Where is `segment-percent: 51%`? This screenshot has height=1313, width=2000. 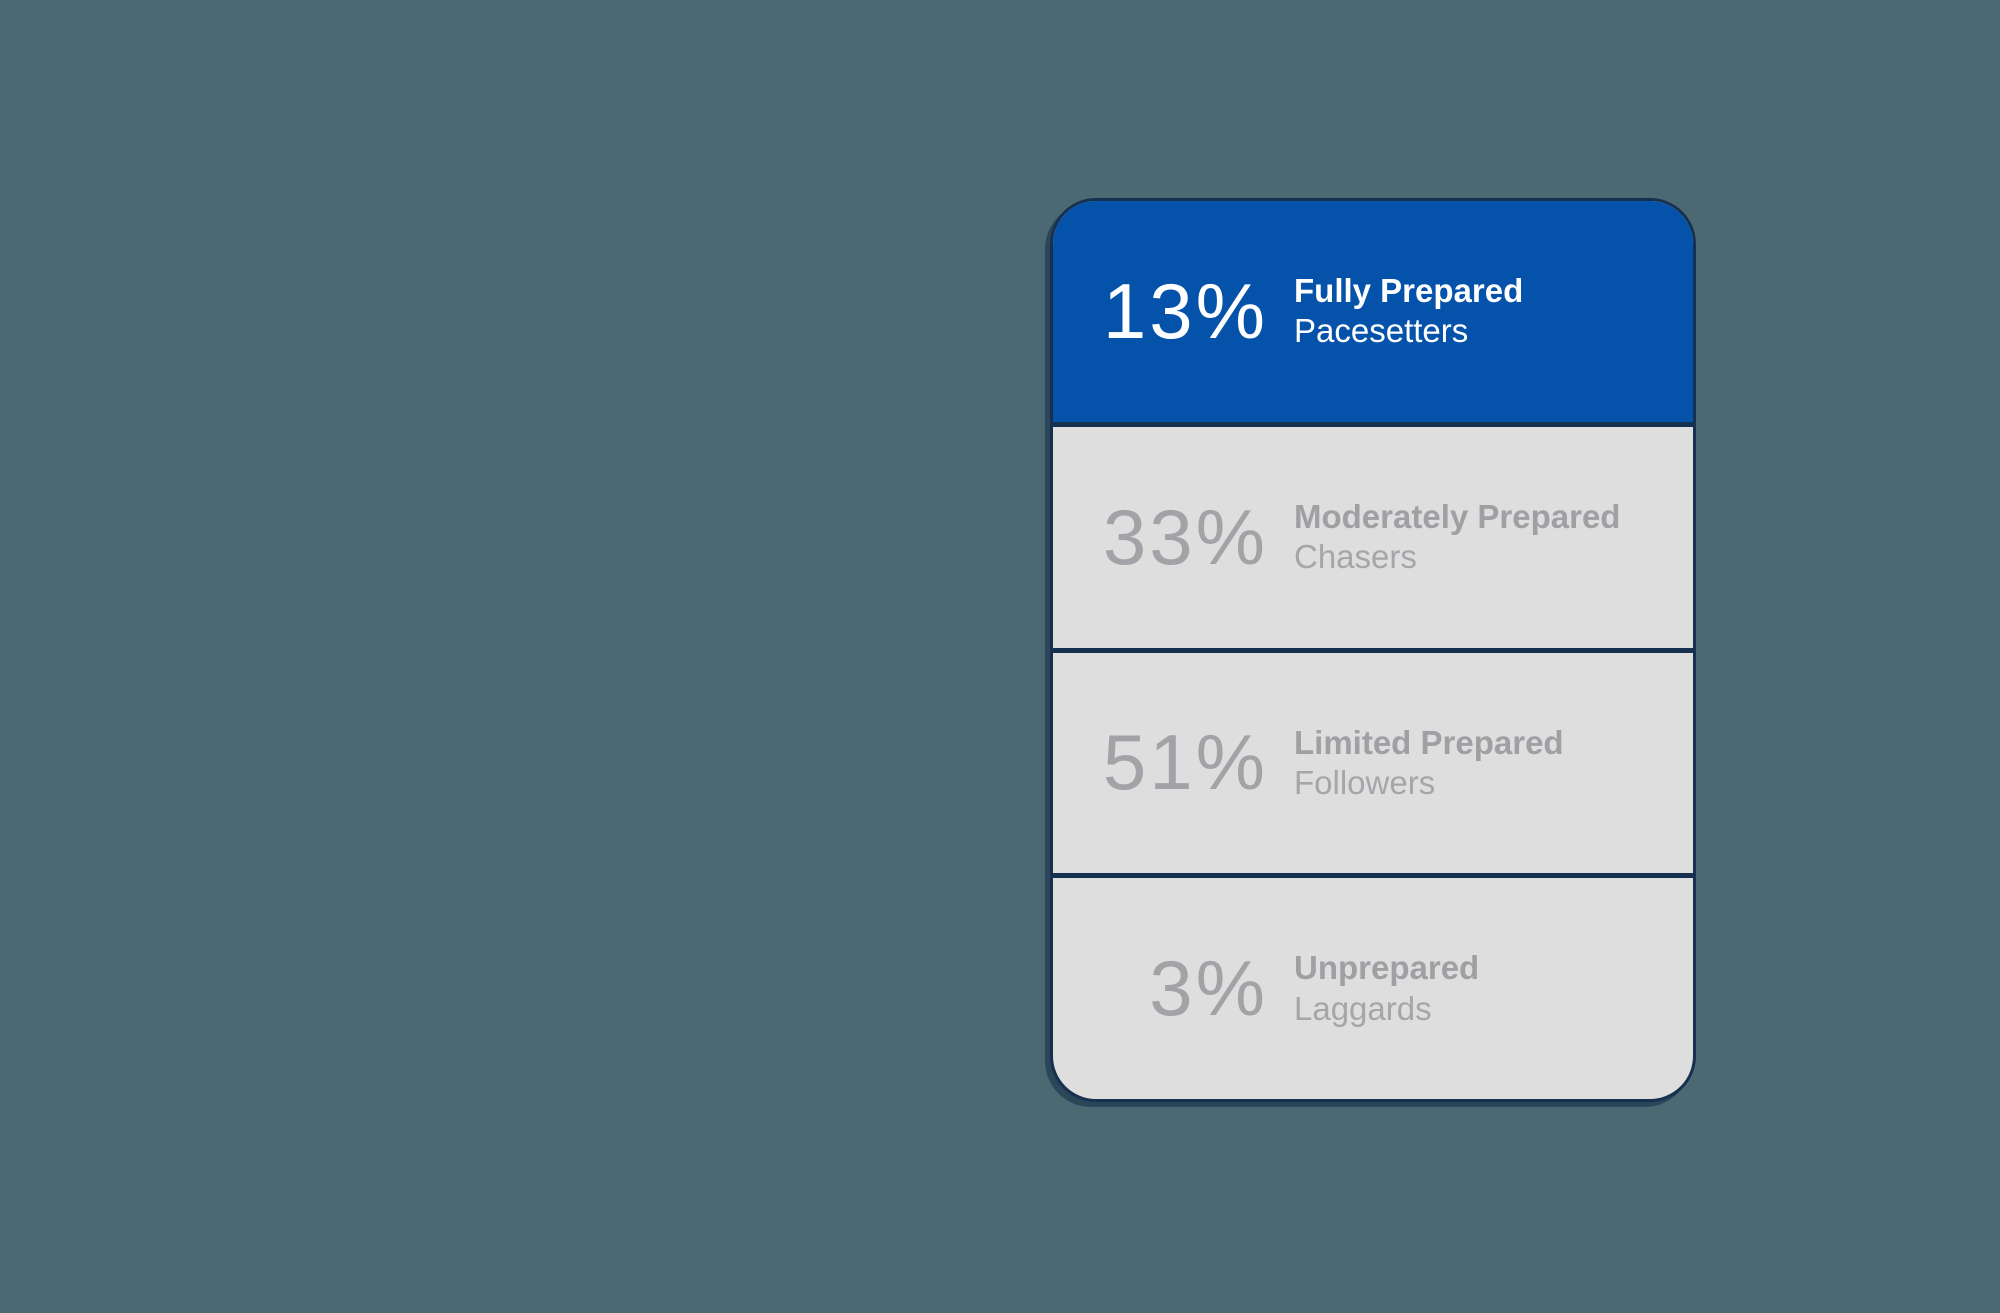
segment-percent: 51% is located at coordinates (1185, 762).